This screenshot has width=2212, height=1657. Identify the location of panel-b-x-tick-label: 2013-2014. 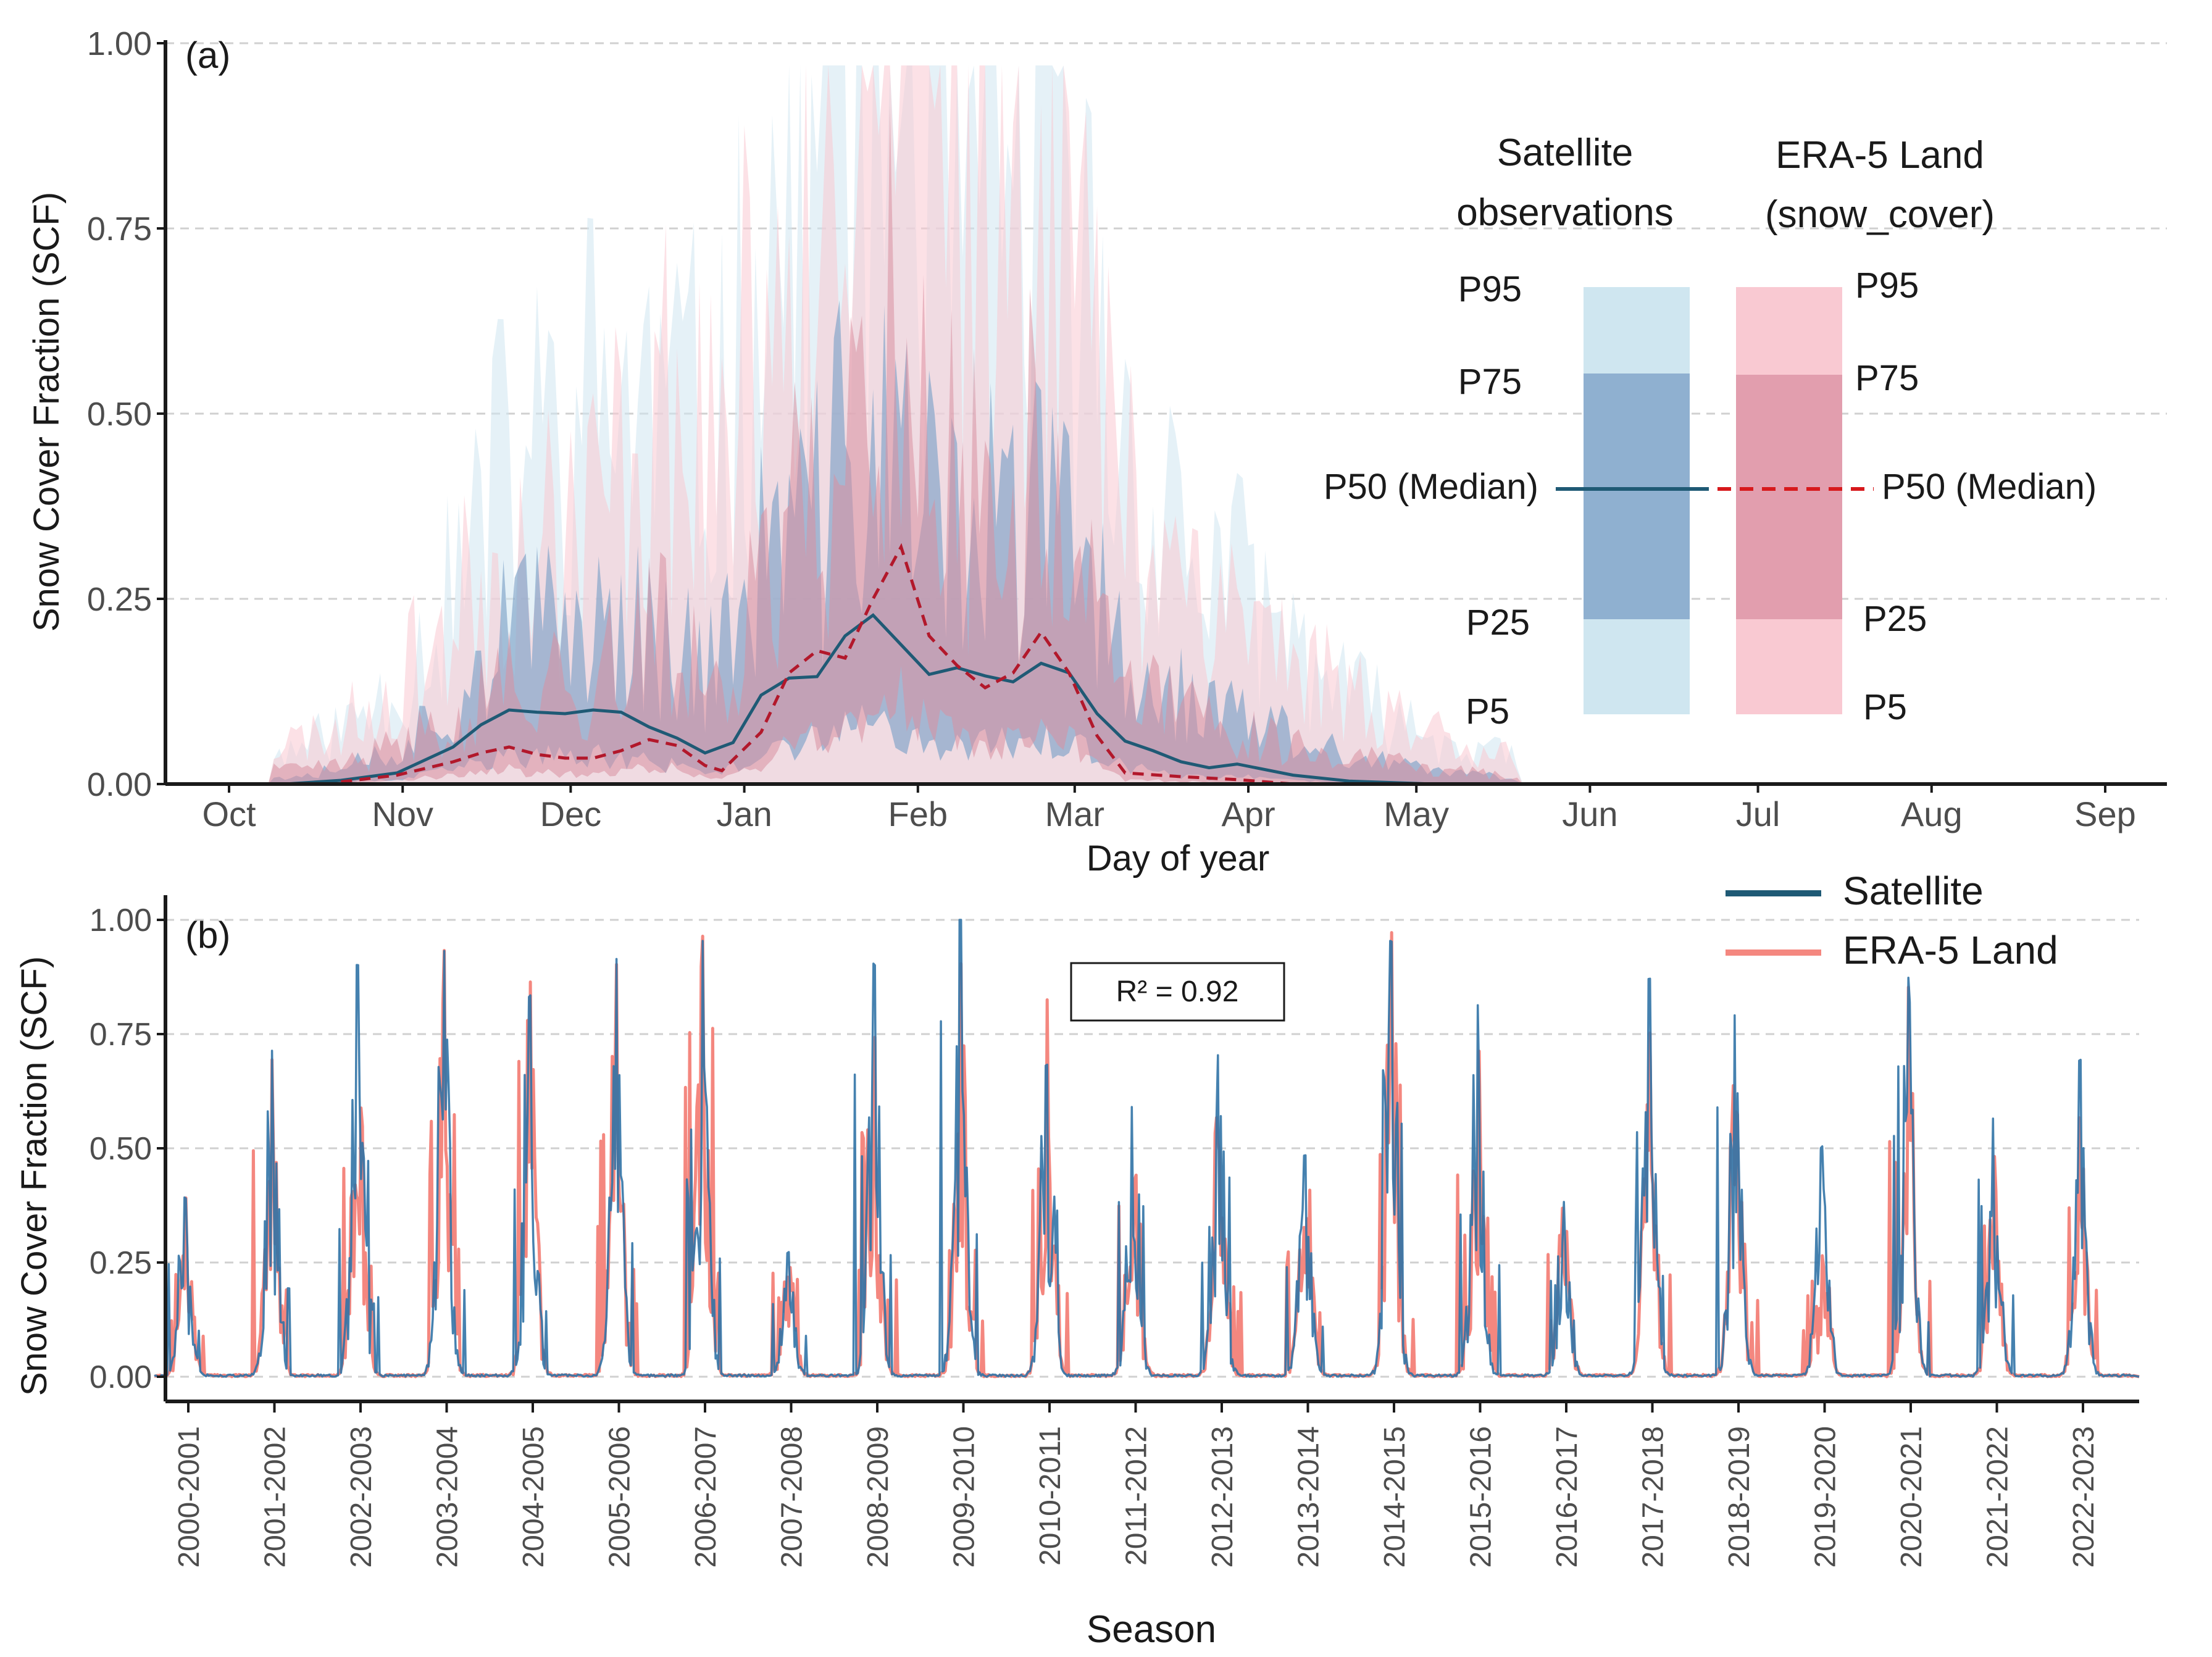
(1309, 1497).